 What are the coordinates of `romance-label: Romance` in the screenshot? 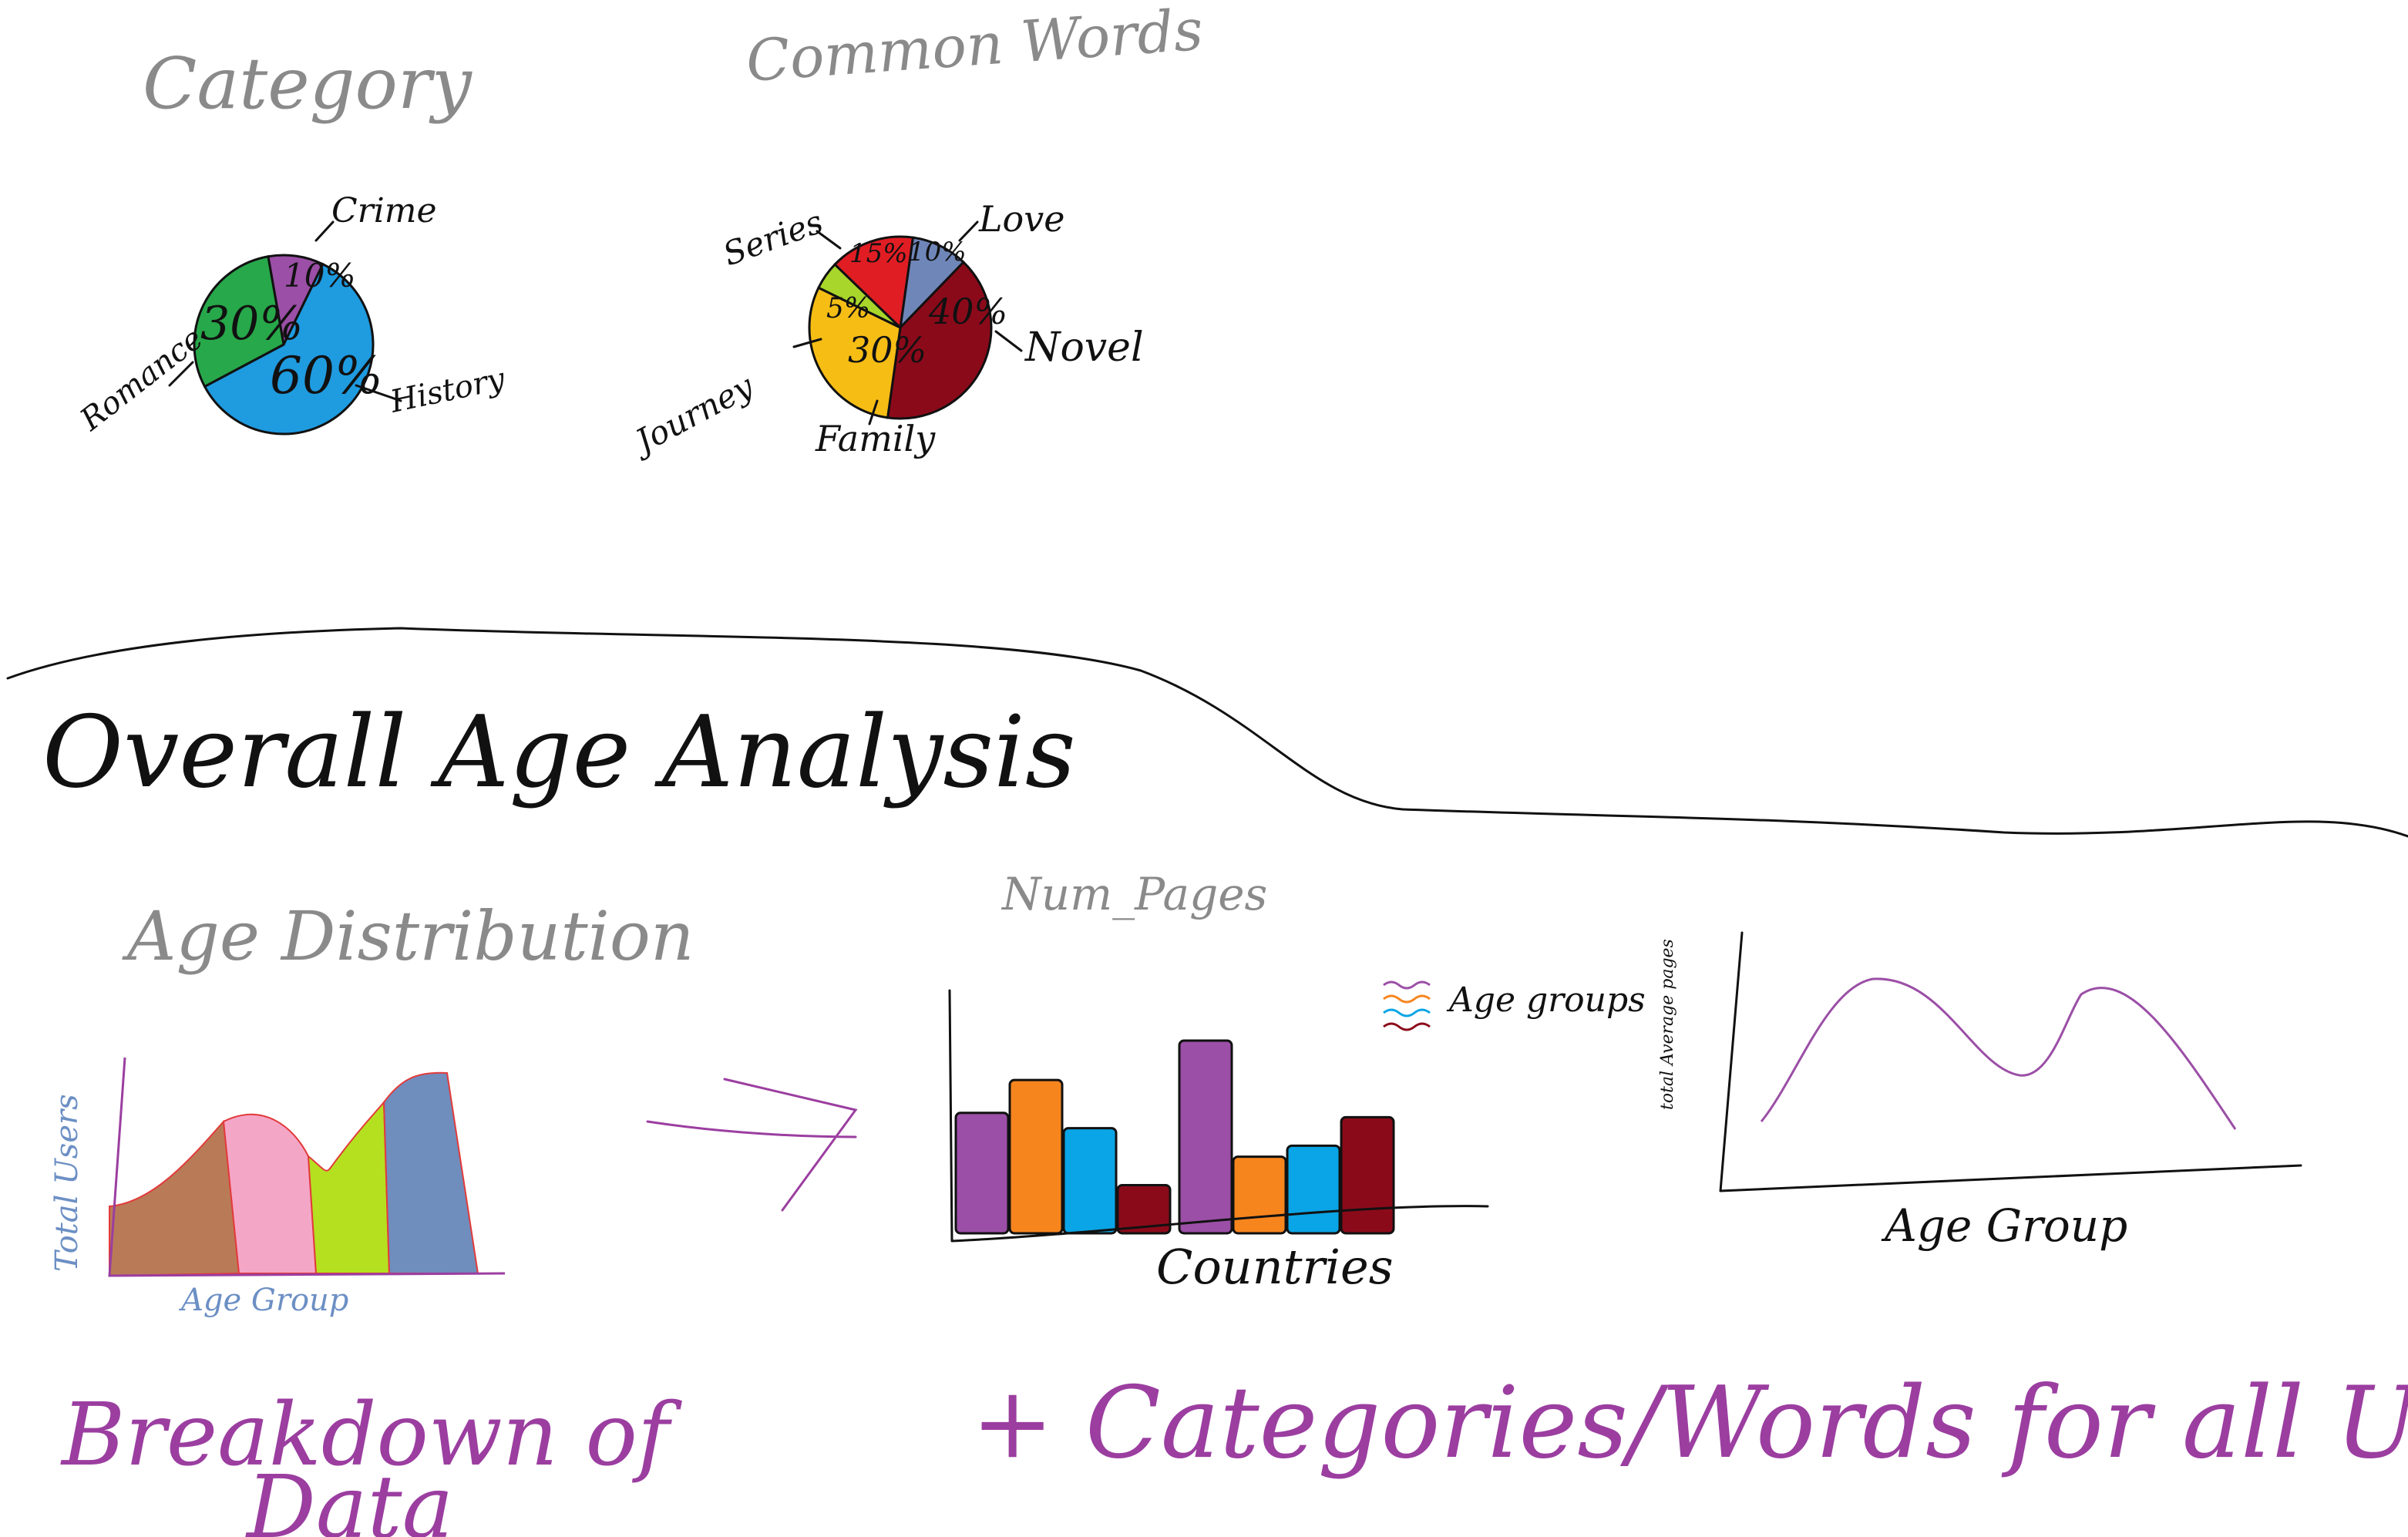 It's located at (141, 379).